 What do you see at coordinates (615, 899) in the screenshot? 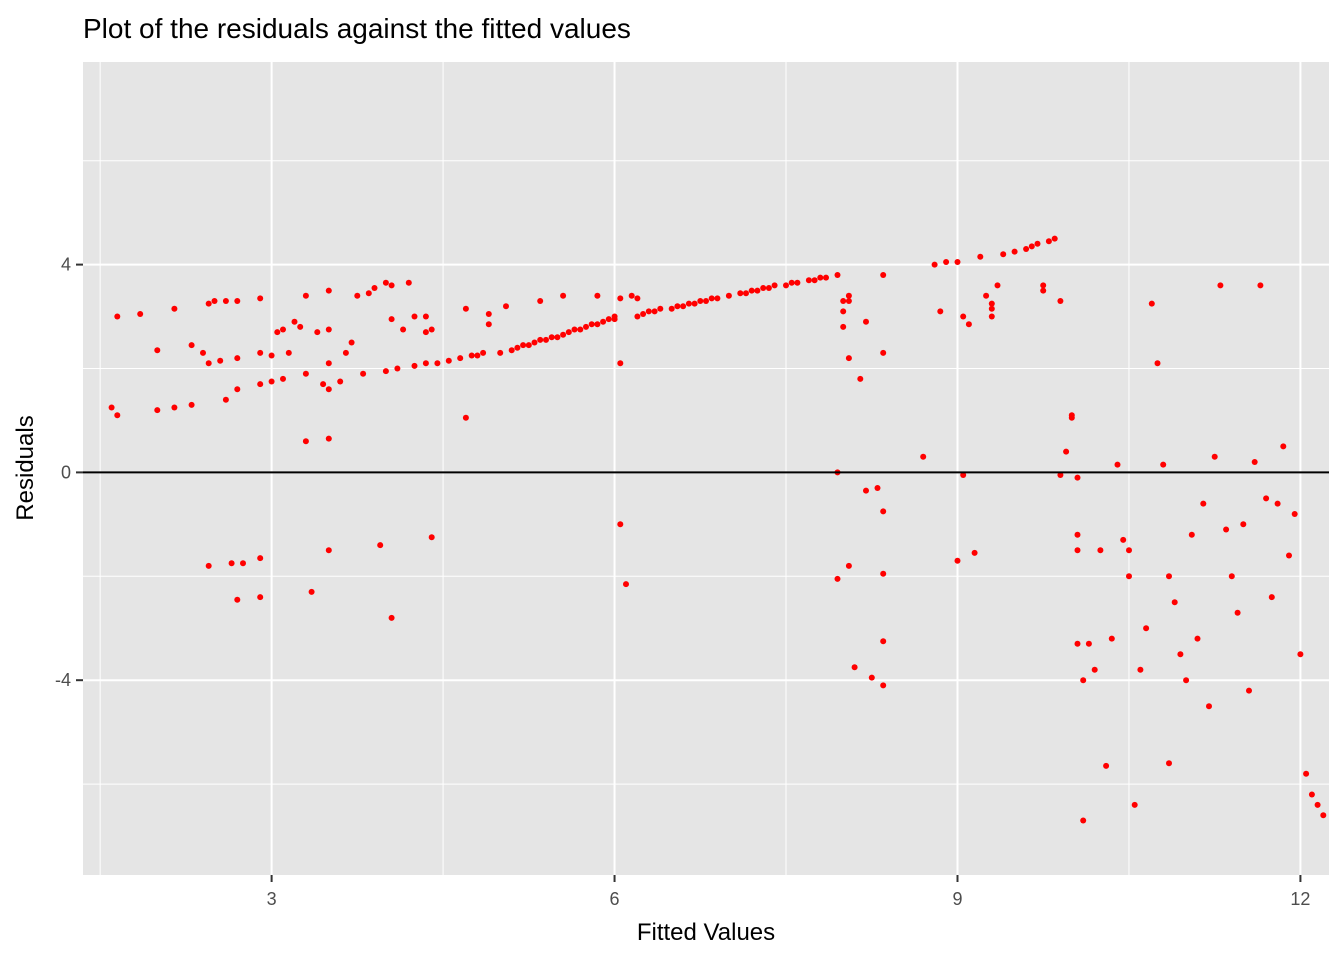
I see `x-tick-label: 6` at bounding box center [615, 899].